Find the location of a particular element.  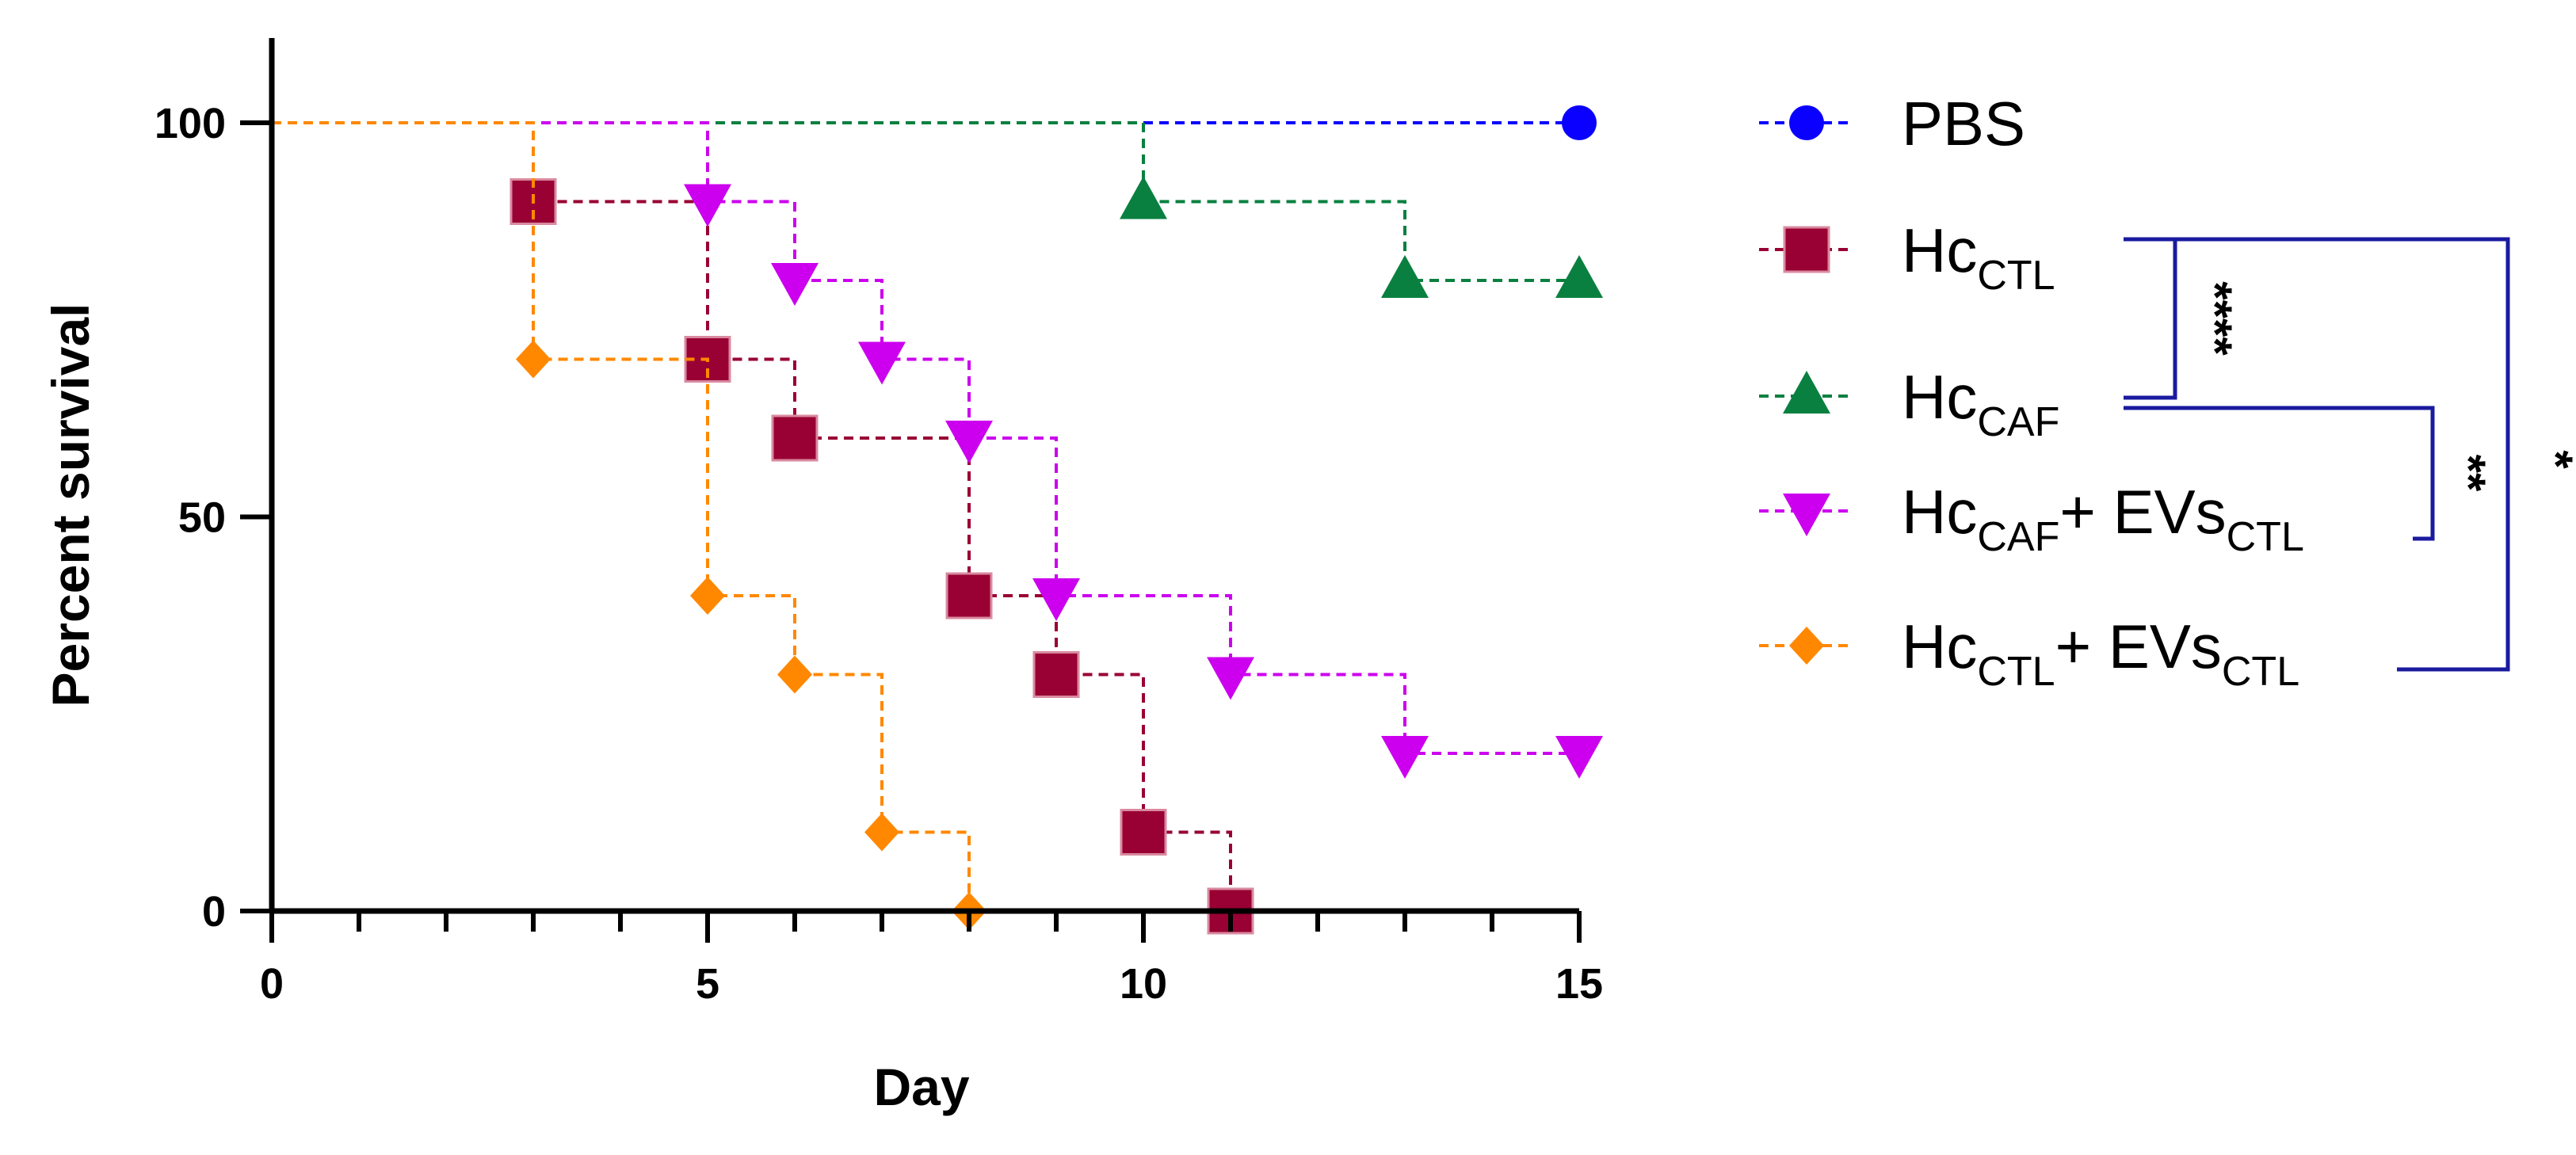

significance-label: ** is located at coordinates (2468, 473).